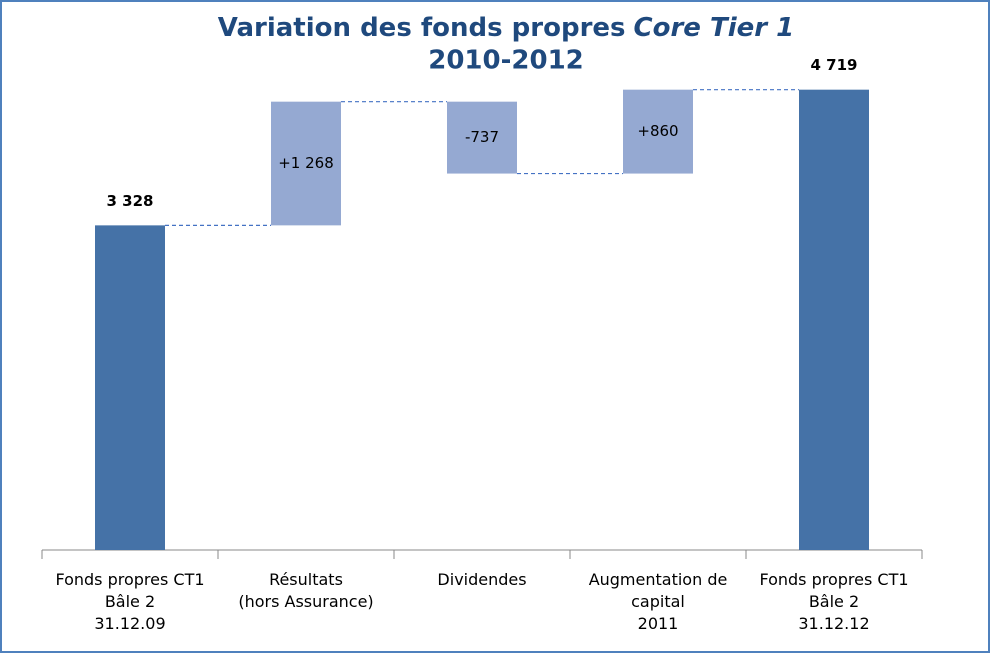 The image size is (990, 653). I want to click on value-label: 4 719, so click(834, 65).